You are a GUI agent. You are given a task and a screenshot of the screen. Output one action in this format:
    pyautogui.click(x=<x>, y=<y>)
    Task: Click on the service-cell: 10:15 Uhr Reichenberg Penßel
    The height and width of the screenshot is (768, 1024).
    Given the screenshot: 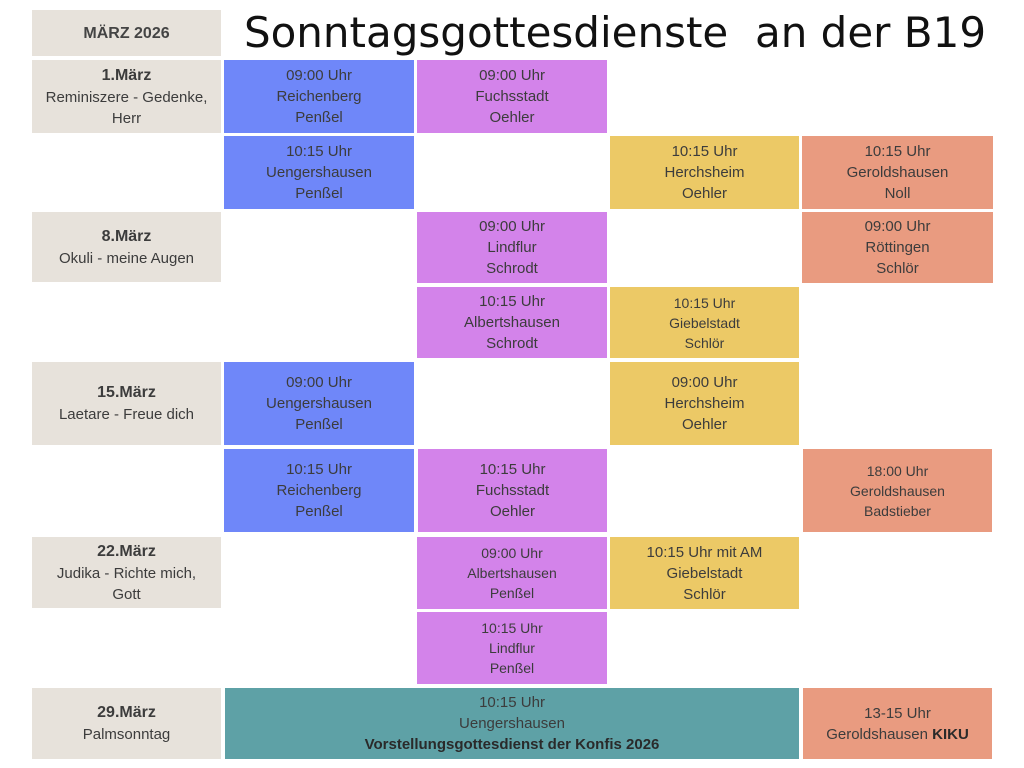 What is the action you would take?
    pyautogui.click(x=319, y=490)
    